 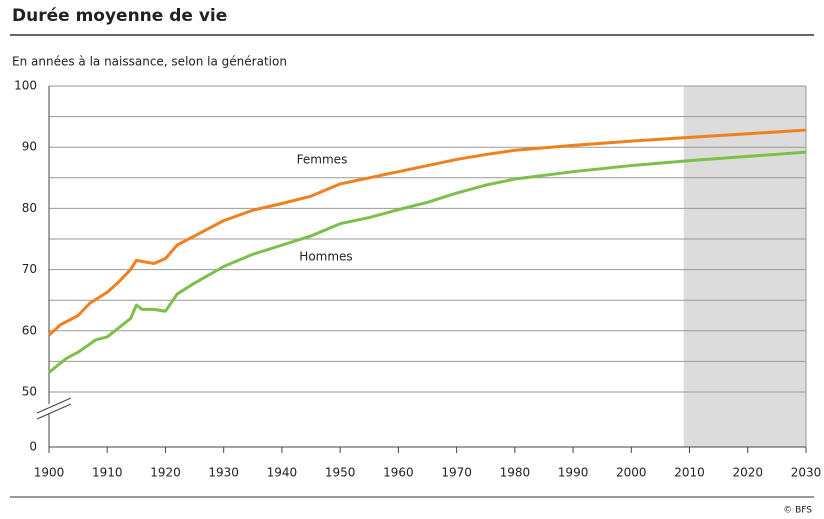 I want to click on x-tick-label: 2010, so click(x=689, y=473).